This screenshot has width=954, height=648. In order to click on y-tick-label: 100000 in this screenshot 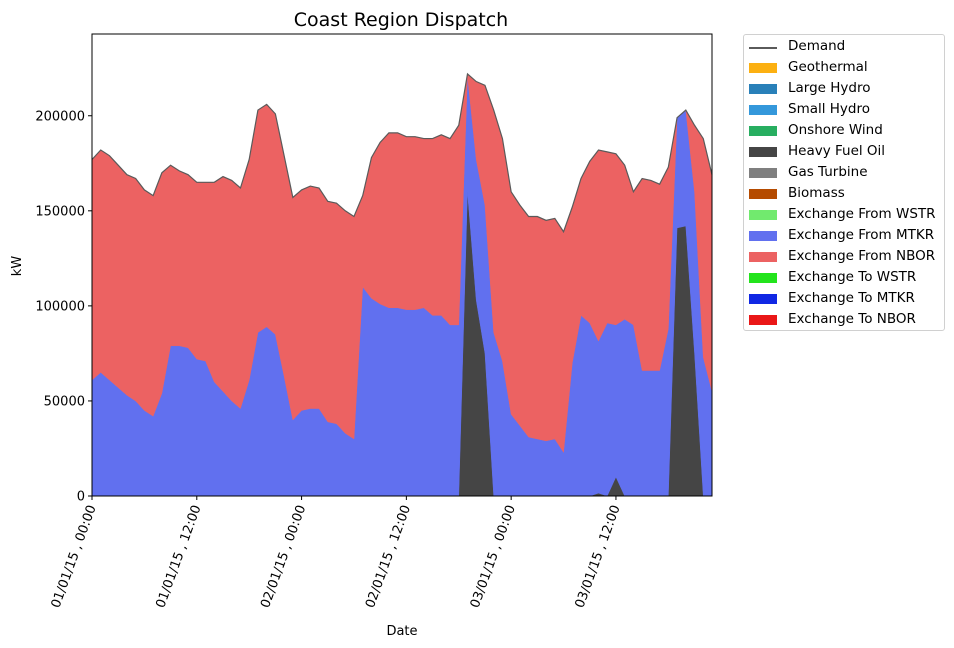, I will do `click(60, 306)`.